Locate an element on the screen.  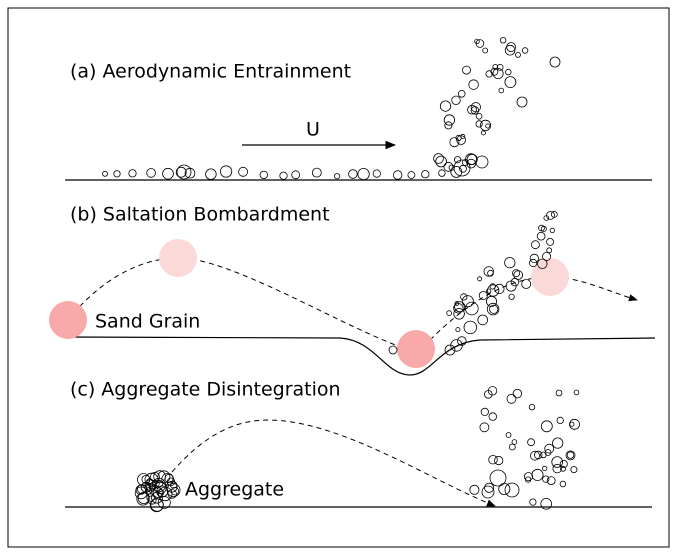
sand-grain is located at coordinates (416, 349).